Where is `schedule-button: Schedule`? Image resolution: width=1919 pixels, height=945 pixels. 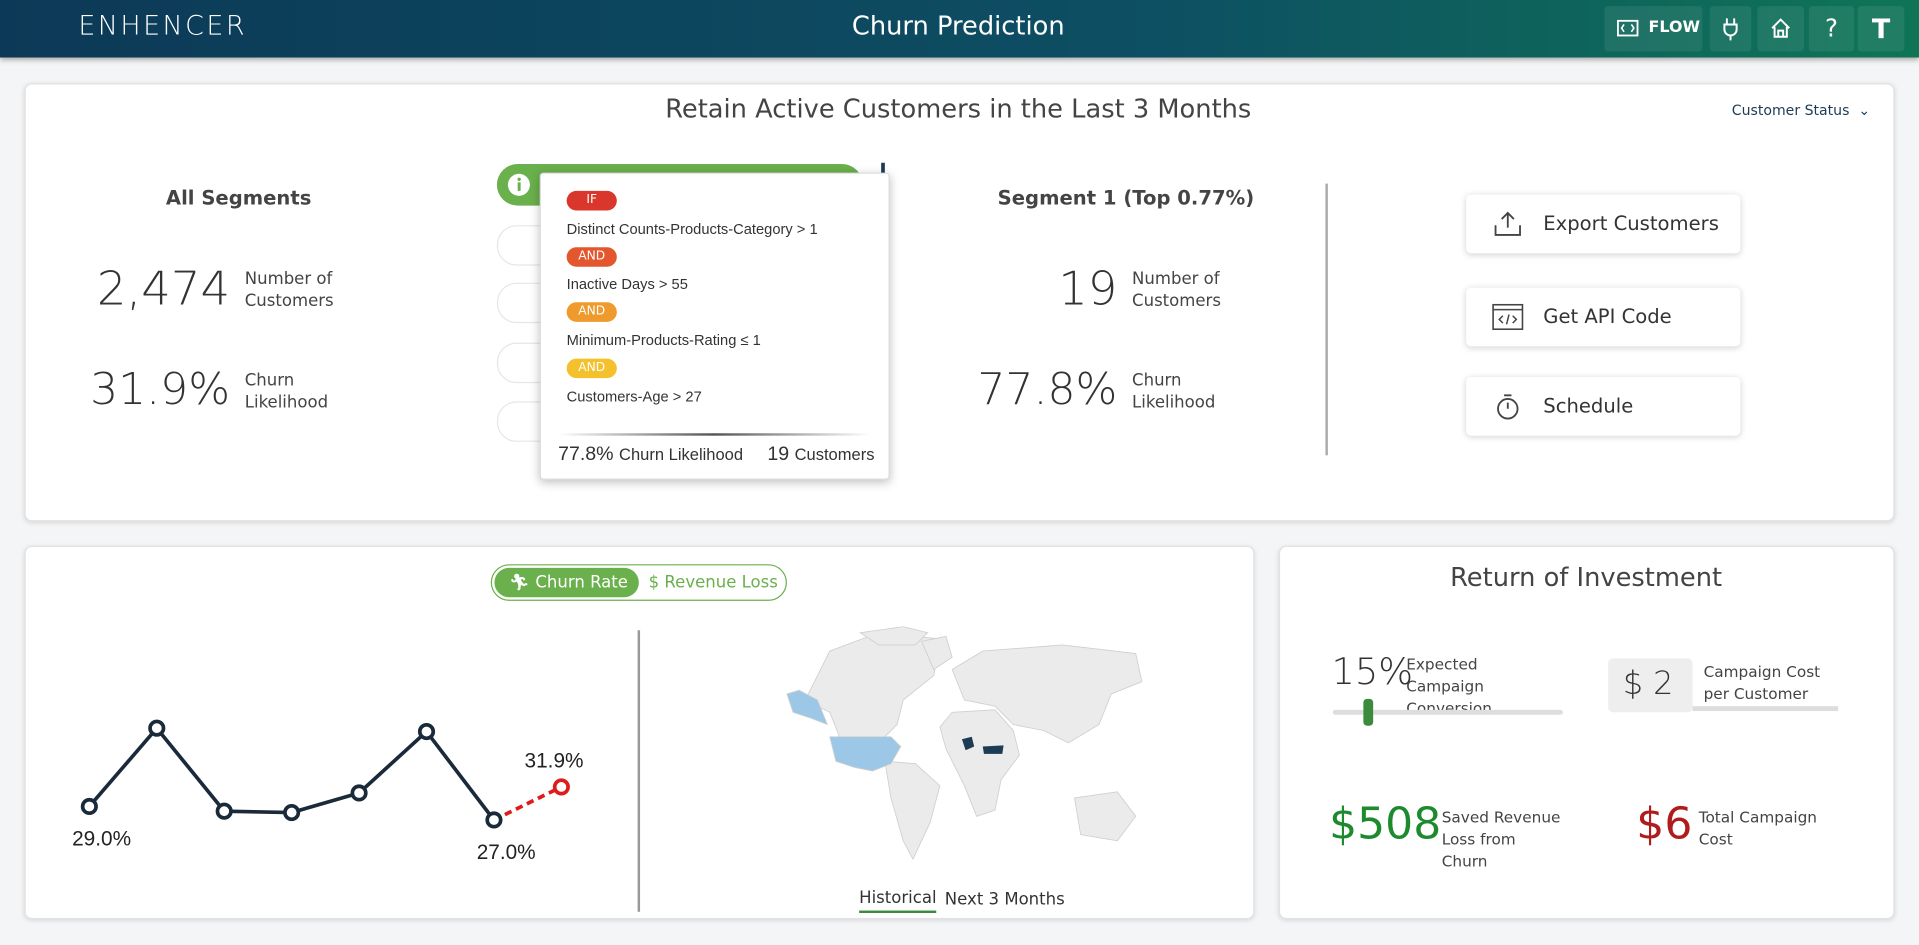 schedule-button: Schedule is located at coordinates (1603, 406).